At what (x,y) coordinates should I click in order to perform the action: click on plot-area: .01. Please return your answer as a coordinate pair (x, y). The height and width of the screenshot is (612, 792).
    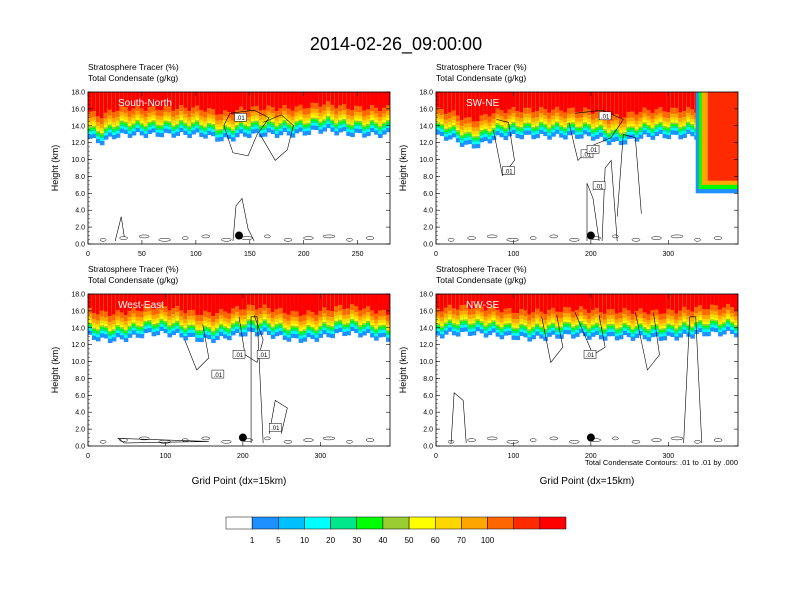
    Looking at the image, I should click on (239, 168).